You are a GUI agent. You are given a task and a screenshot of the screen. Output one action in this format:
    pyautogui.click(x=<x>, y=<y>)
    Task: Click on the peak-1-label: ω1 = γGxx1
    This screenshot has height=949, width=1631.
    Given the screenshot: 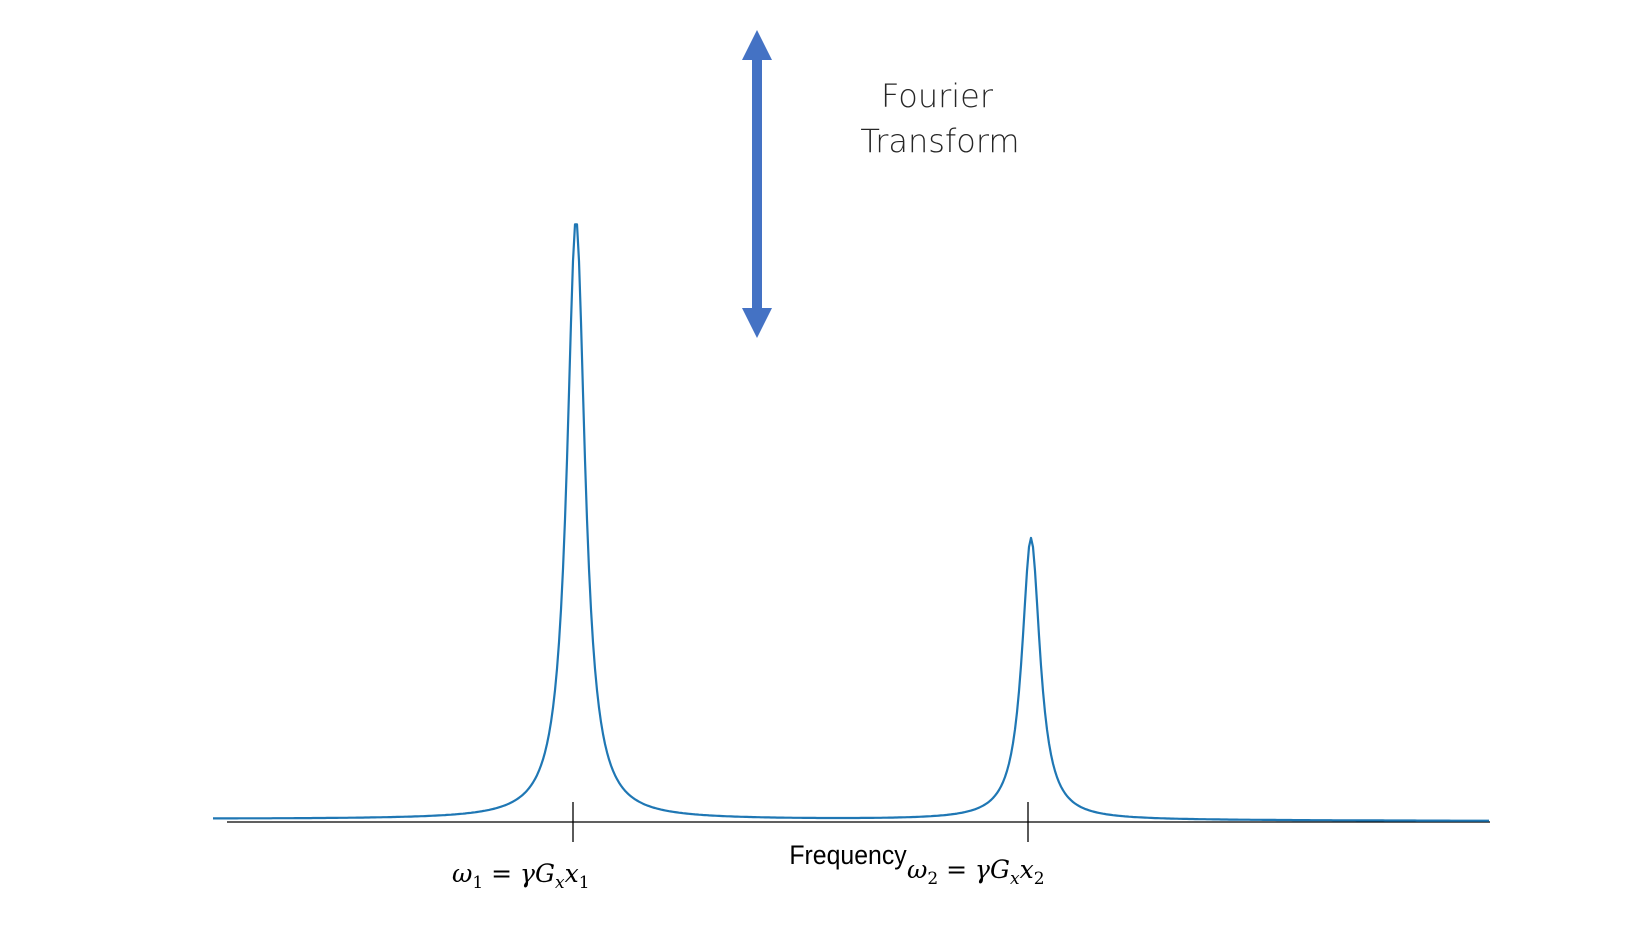 What is the action you would take?
    pyautogui.click(x=521, y=876)
    